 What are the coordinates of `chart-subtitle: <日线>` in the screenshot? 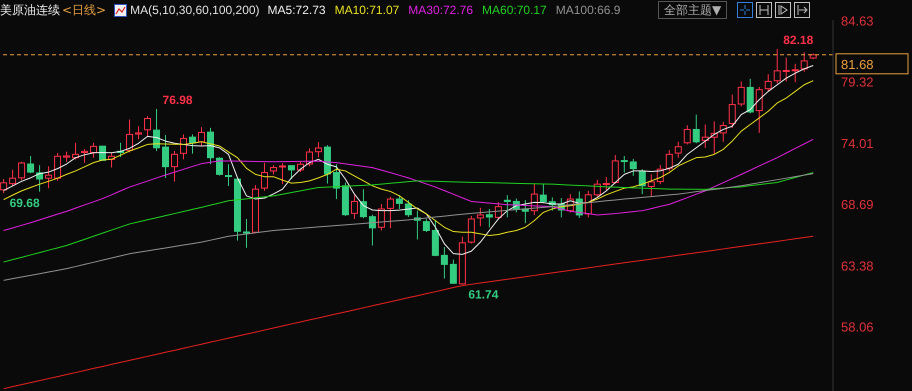 It's located at (84, 10).